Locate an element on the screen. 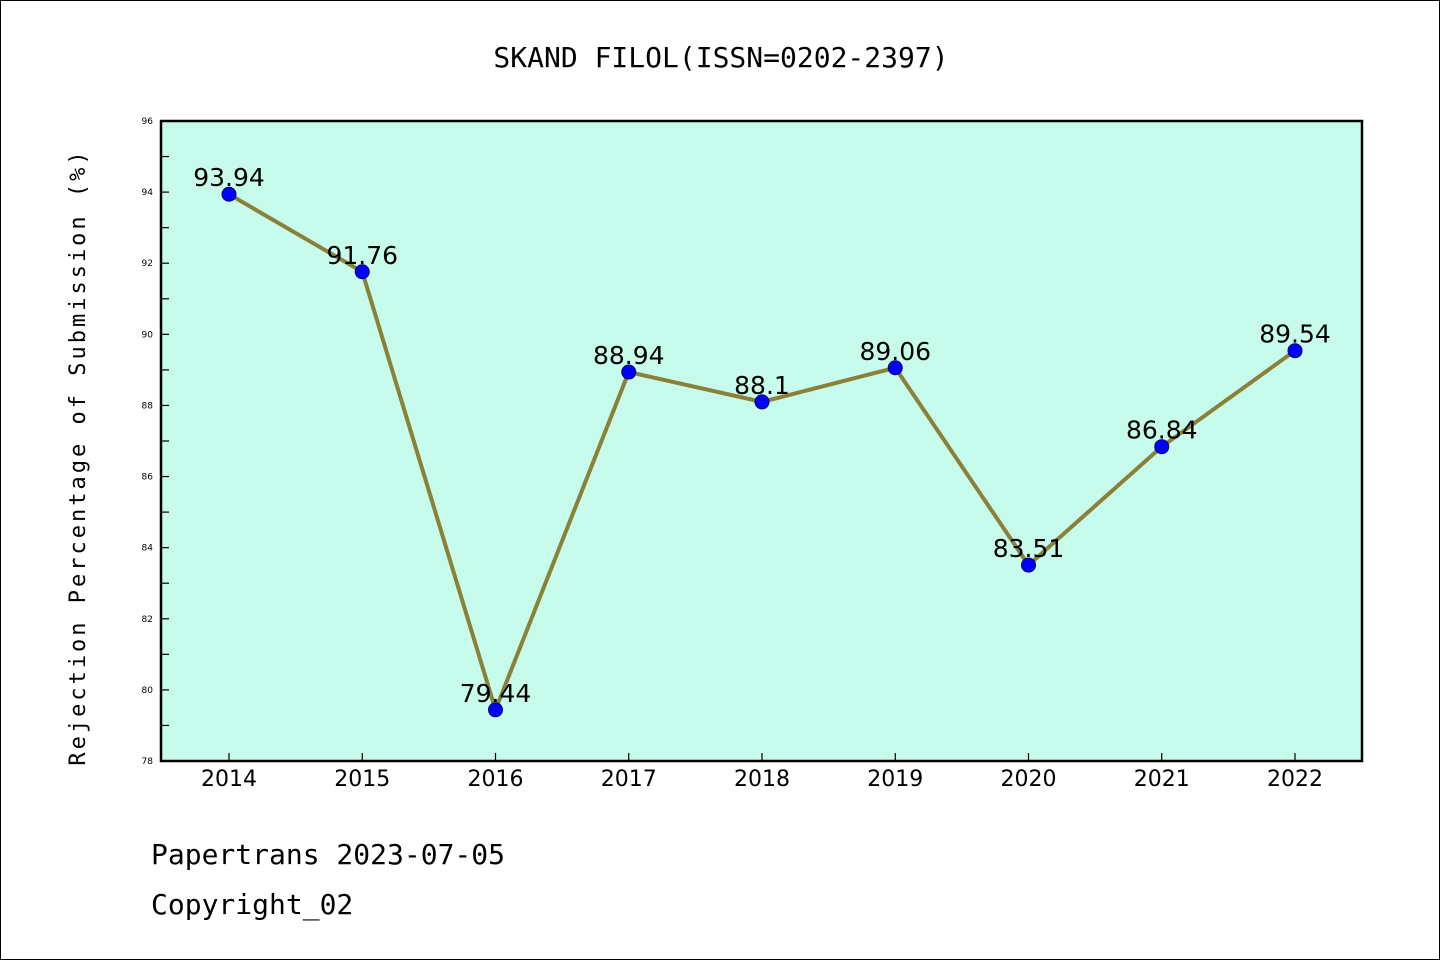 This screenshot has height=961, width=1440. y-tick-label: 92 is located at coordinates (147, 264).